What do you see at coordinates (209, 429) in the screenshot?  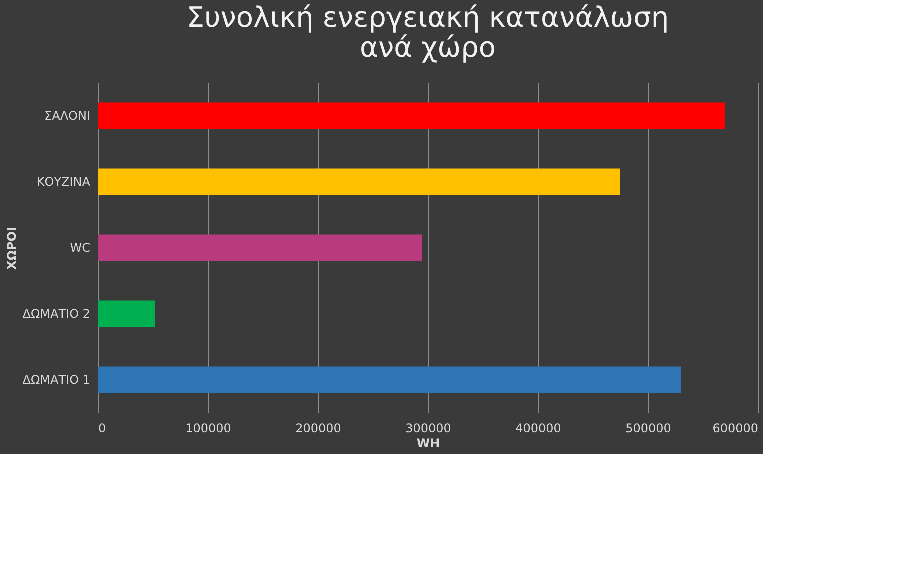 I see `x-tick-label: 100000` at bounding box center [209, 429].